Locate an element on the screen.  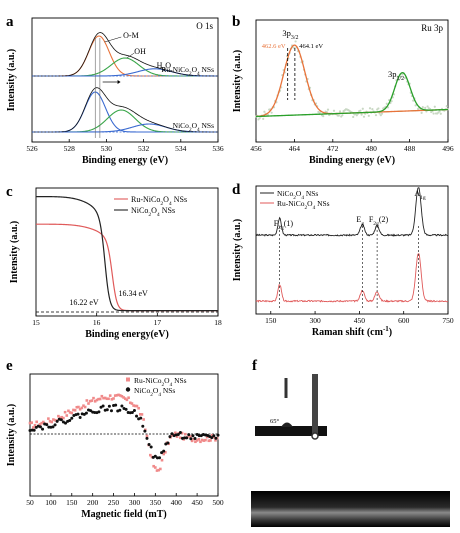
value-label: 464.1 eV is located at coordinates (311, 46).